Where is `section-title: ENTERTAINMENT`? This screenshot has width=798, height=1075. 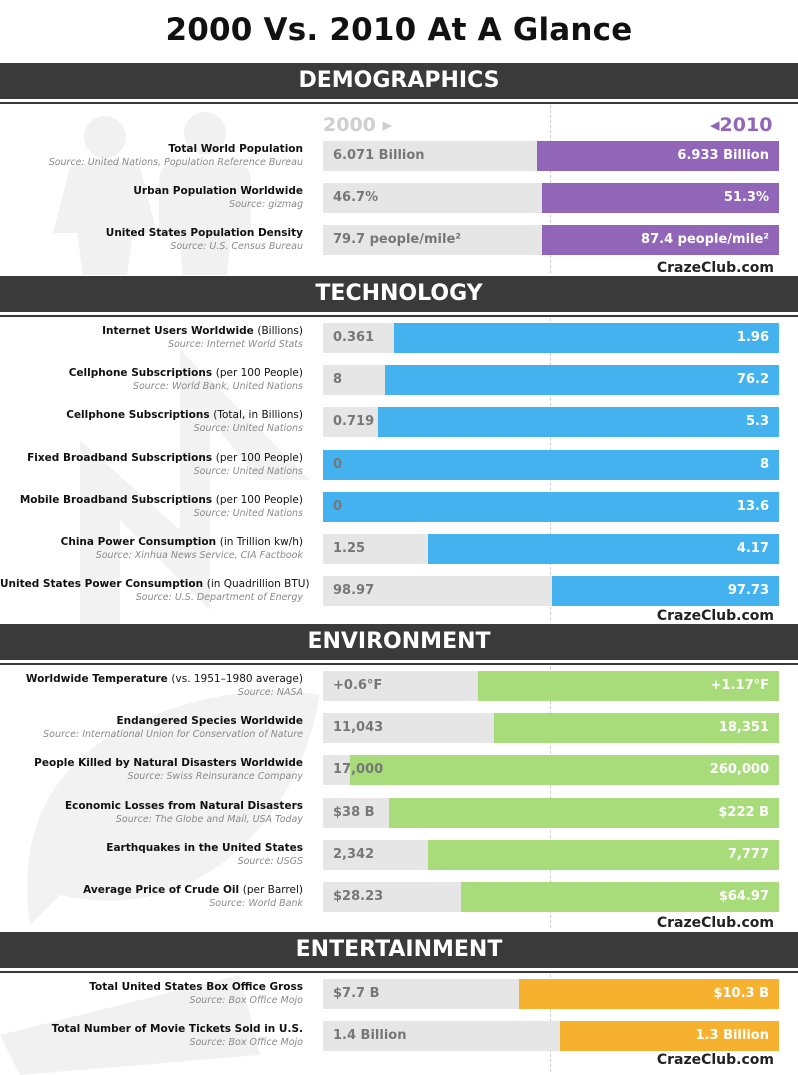
section-title: ENTERTAINMENT is located at coordinates (399, 949).